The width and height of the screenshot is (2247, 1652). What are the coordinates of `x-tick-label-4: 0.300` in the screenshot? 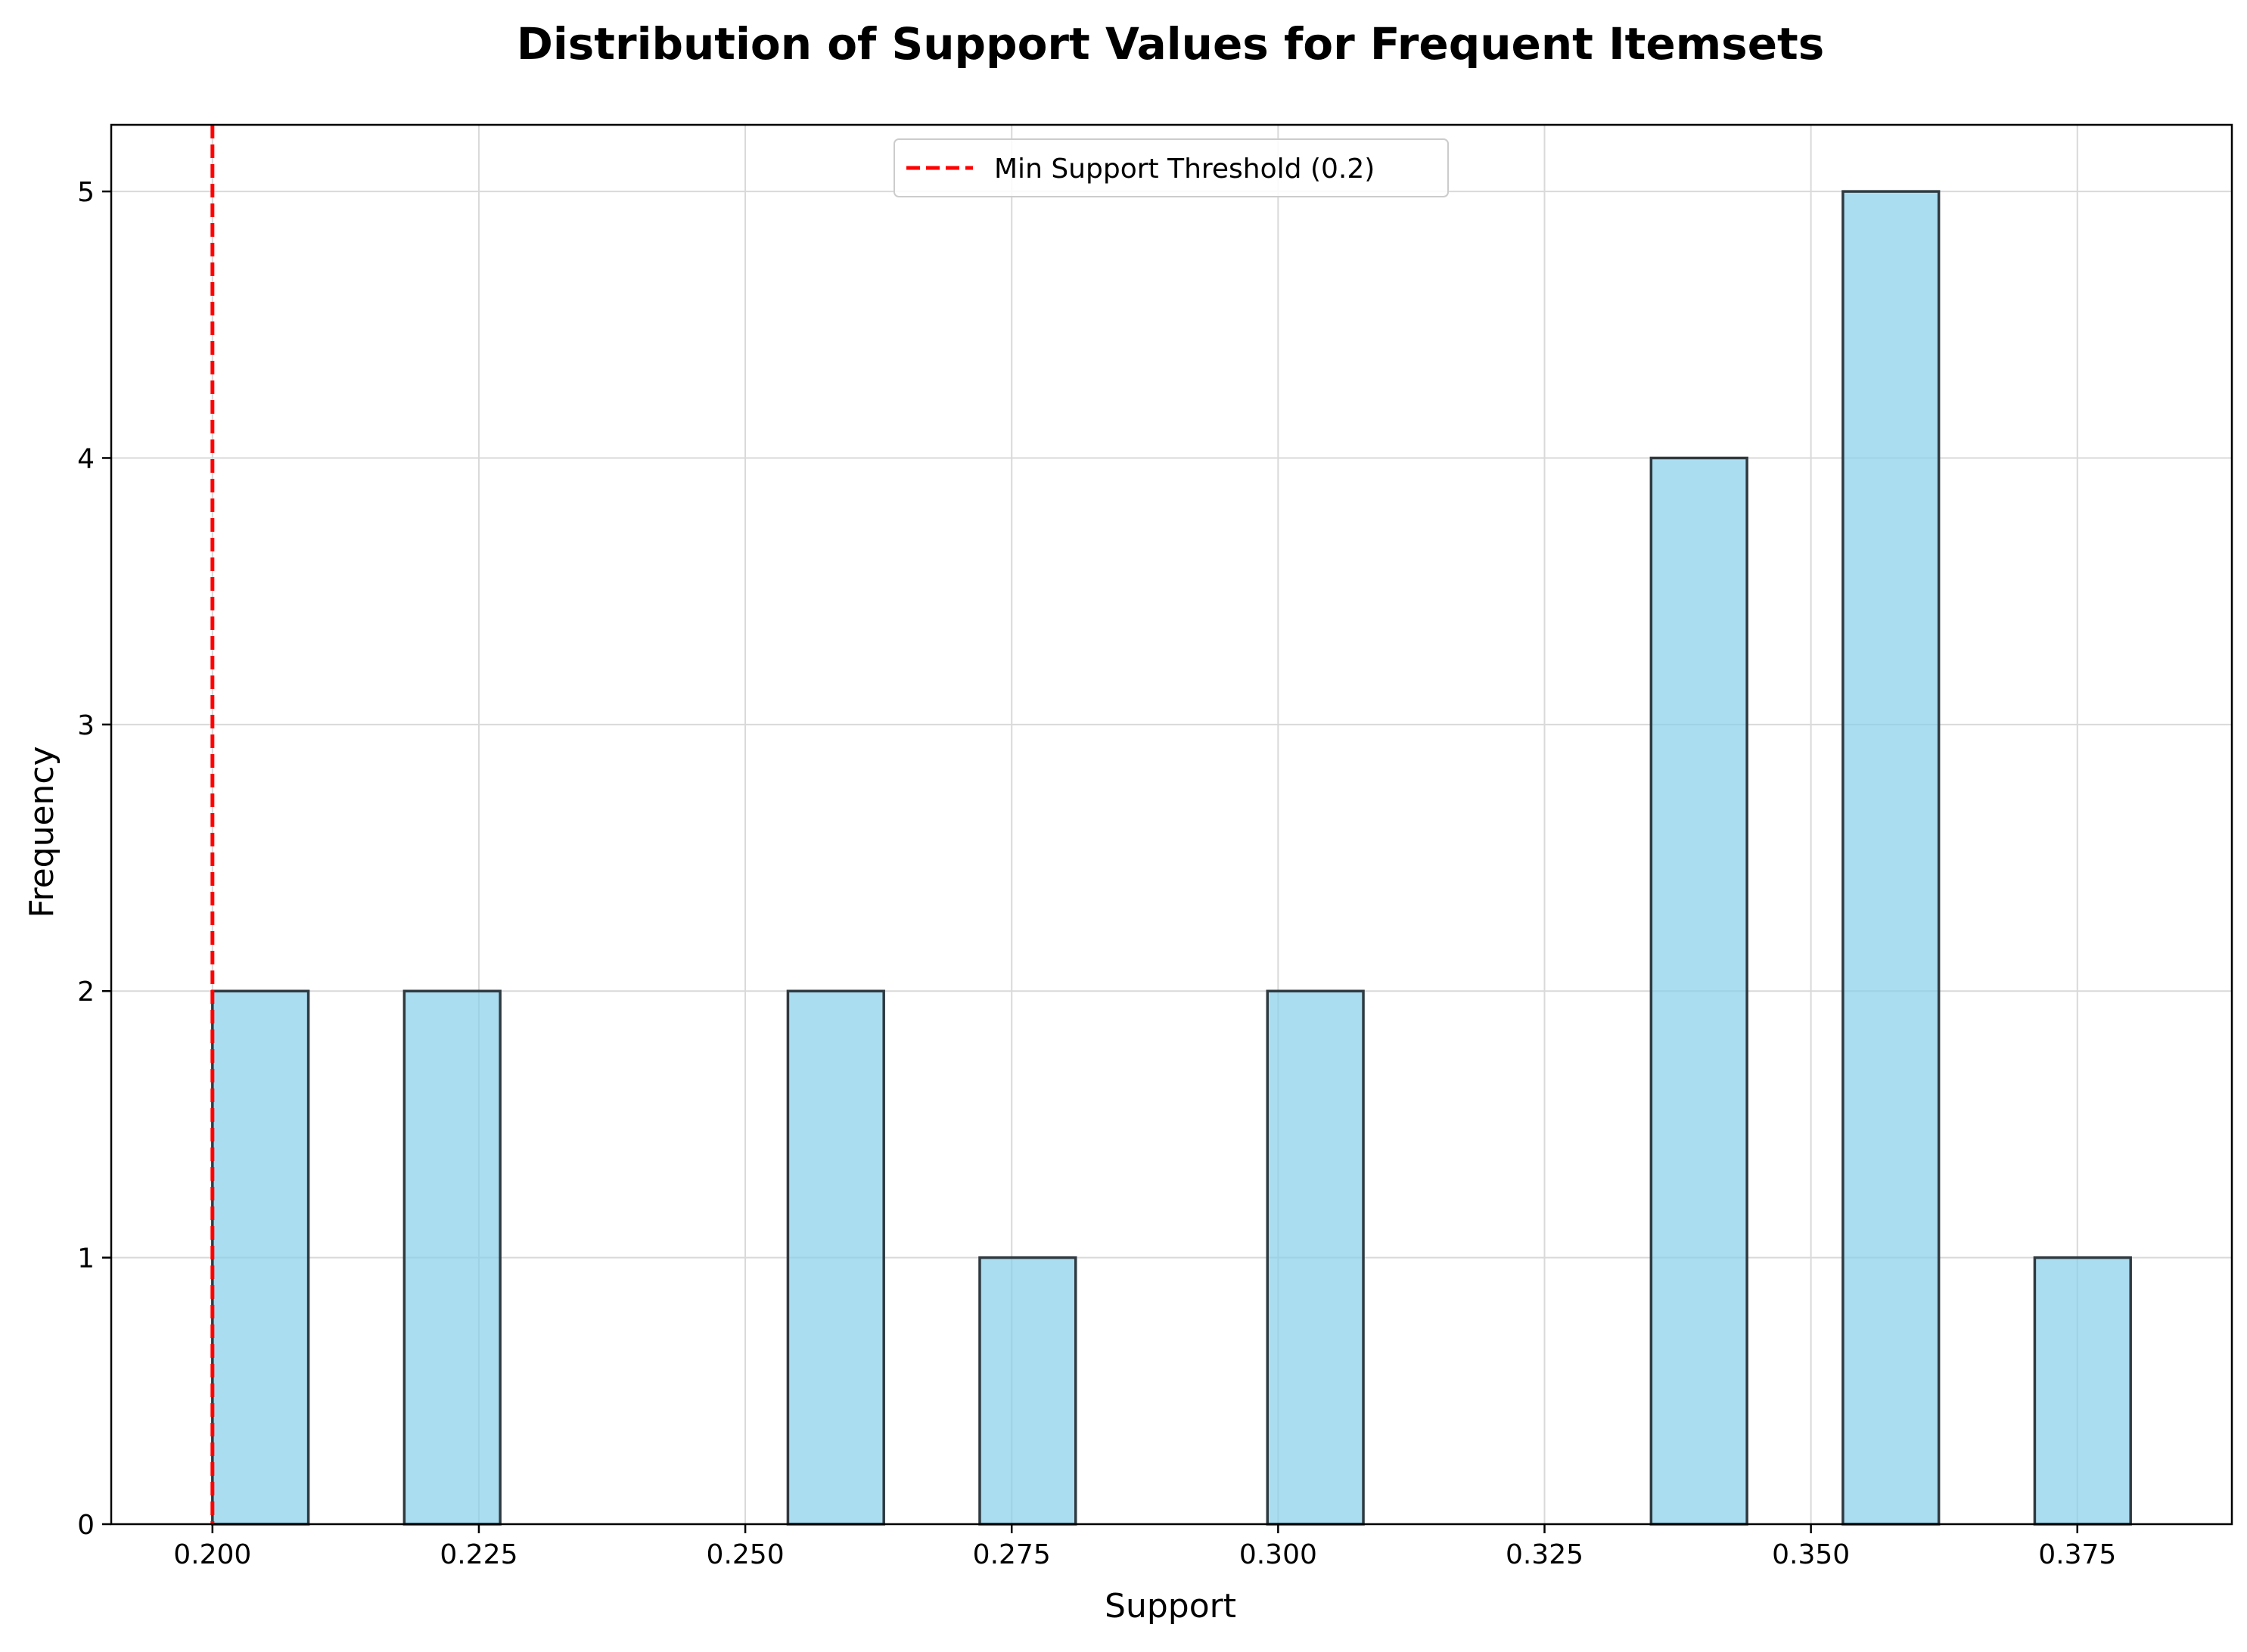 It's located at (1278, 1555).